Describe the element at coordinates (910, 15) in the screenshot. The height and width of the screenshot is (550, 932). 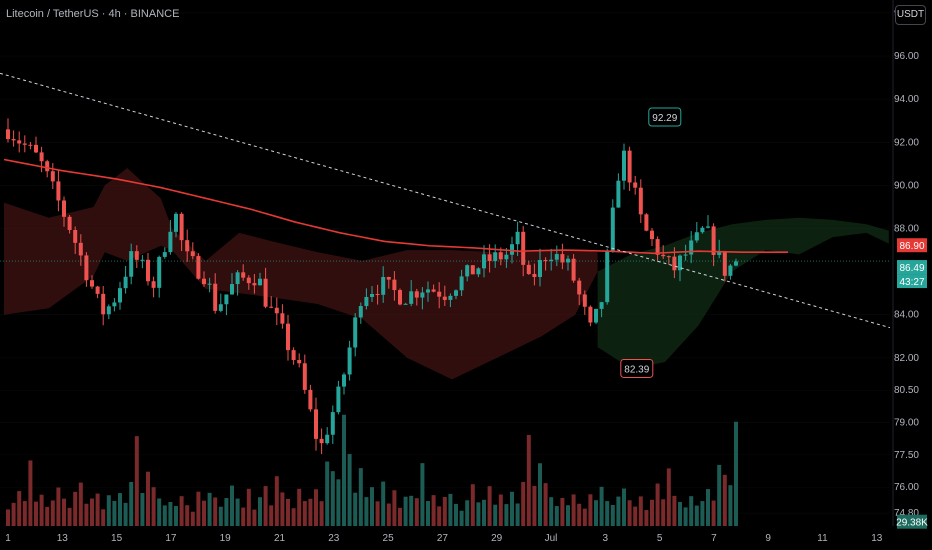
I see `currency-button: USDT` at that location.